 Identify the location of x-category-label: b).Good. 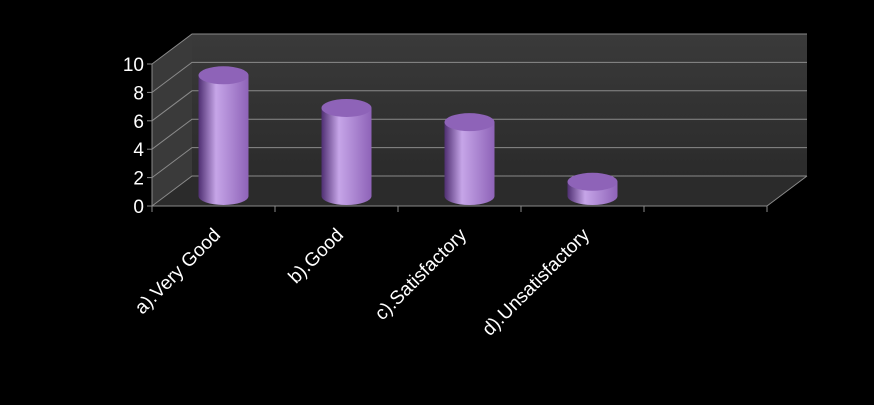
(316, 256).